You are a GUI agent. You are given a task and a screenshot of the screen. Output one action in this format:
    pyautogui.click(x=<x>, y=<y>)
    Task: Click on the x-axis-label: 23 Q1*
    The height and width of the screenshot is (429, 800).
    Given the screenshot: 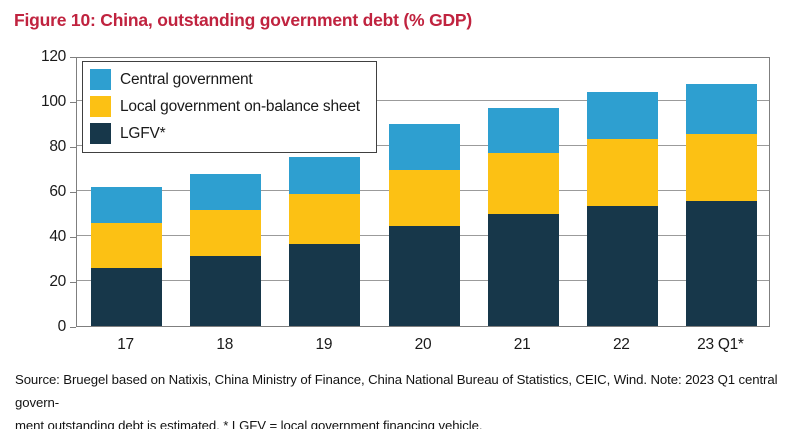 What is the action you would take?
    pyautogui.click(x=720, y=344)
    